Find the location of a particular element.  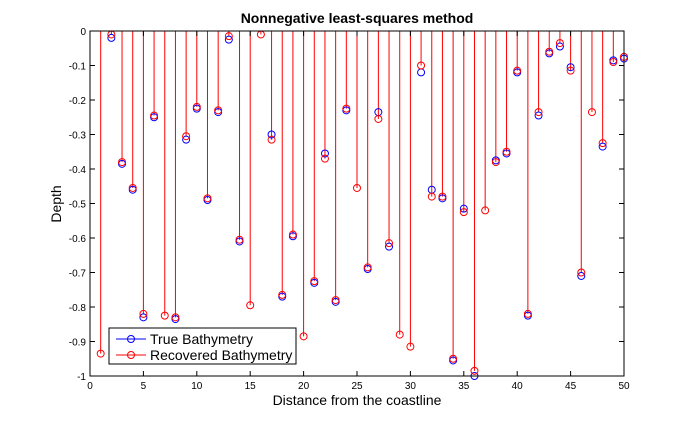

y-tick-label: -0.9 is located at coordinates (78, 343).